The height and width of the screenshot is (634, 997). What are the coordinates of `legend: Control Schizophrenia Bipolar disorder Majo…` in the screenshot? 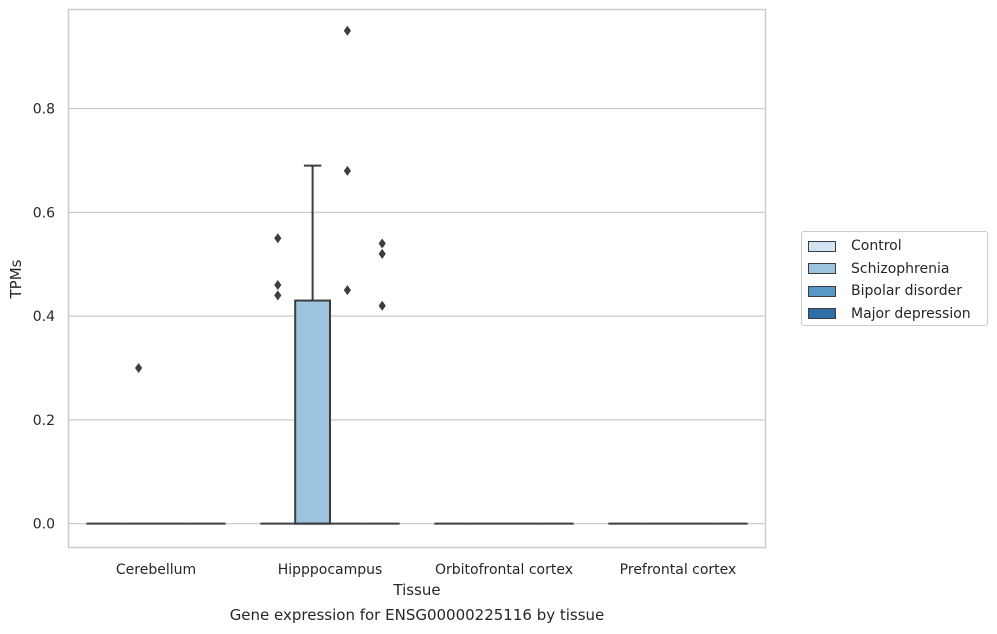 It's located at (894, 278).